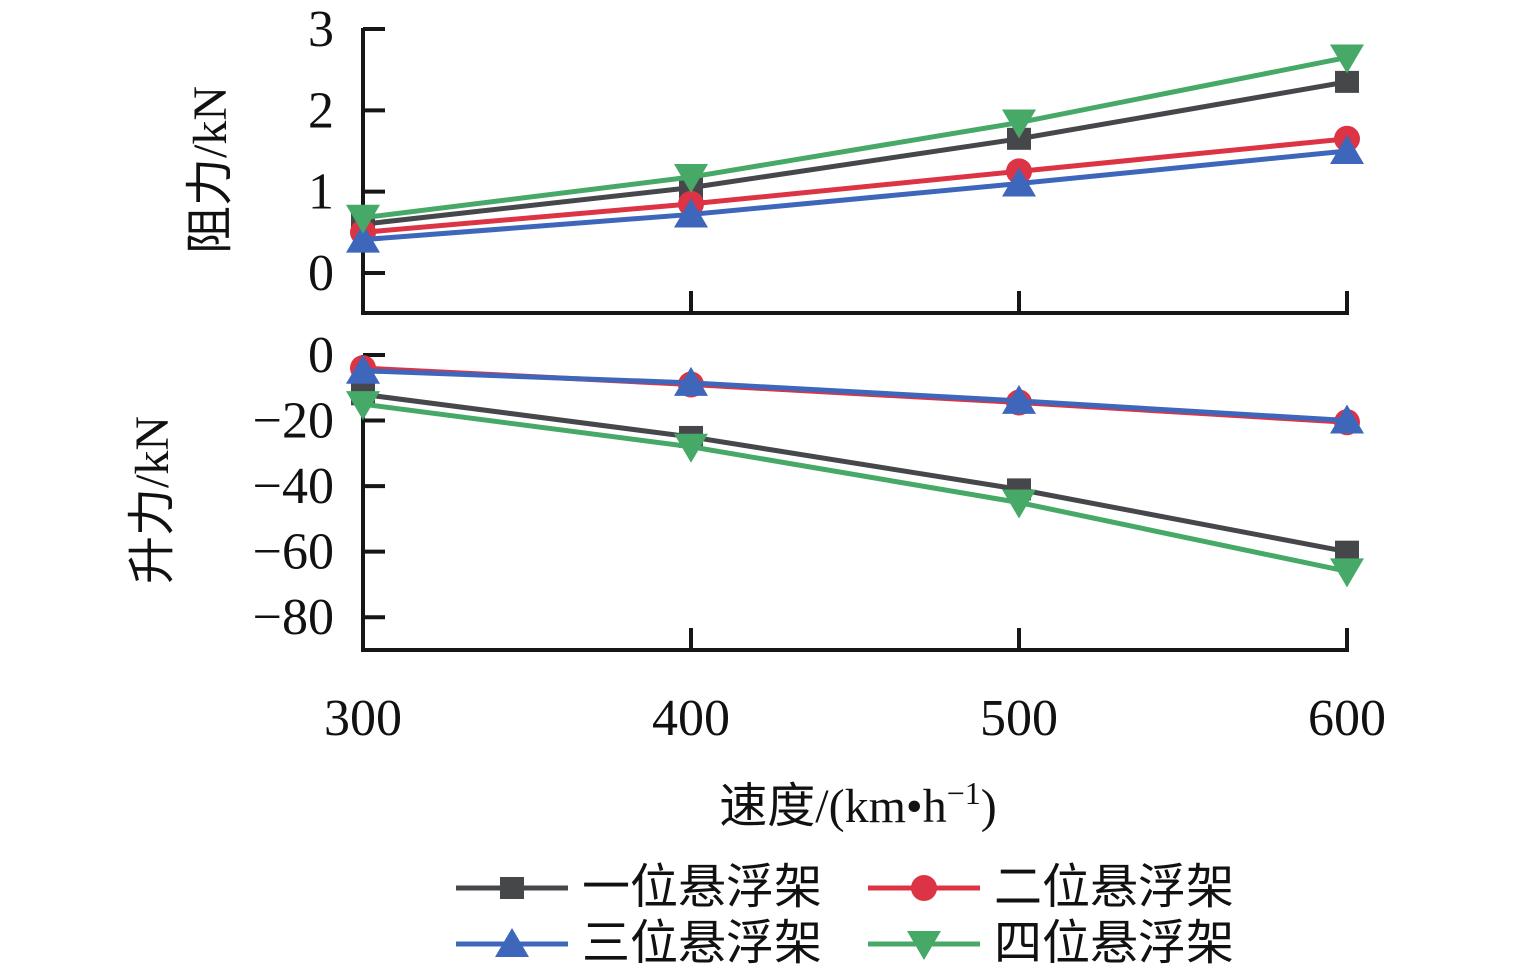 The height and width of the screenshot is (974, 1535). What do you see at coordinates (210, 170) in the screenshot?
I see `top-y-axis-title: 阻力/kN` at bounding box center [210, 170].